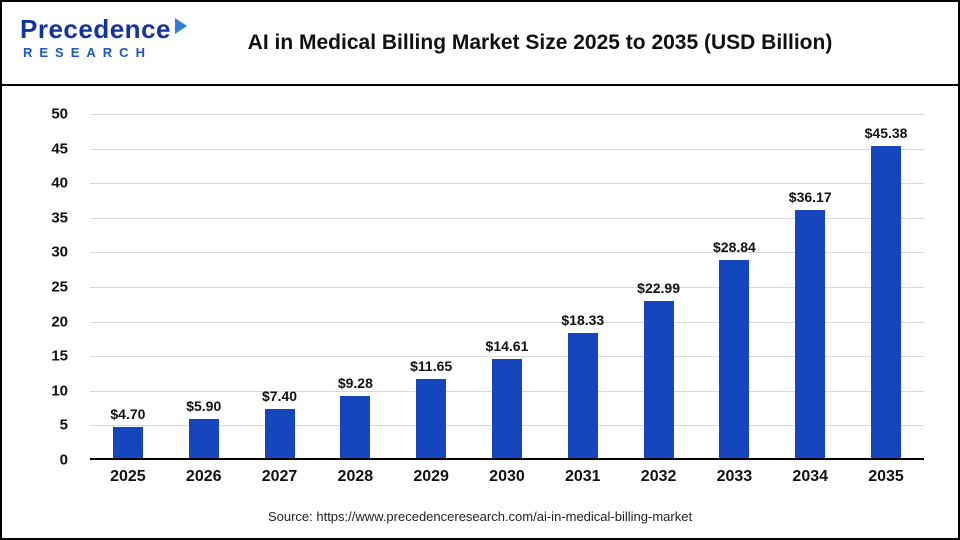  I want to click on y-axis-tick-label: 15, so click(59, 356).